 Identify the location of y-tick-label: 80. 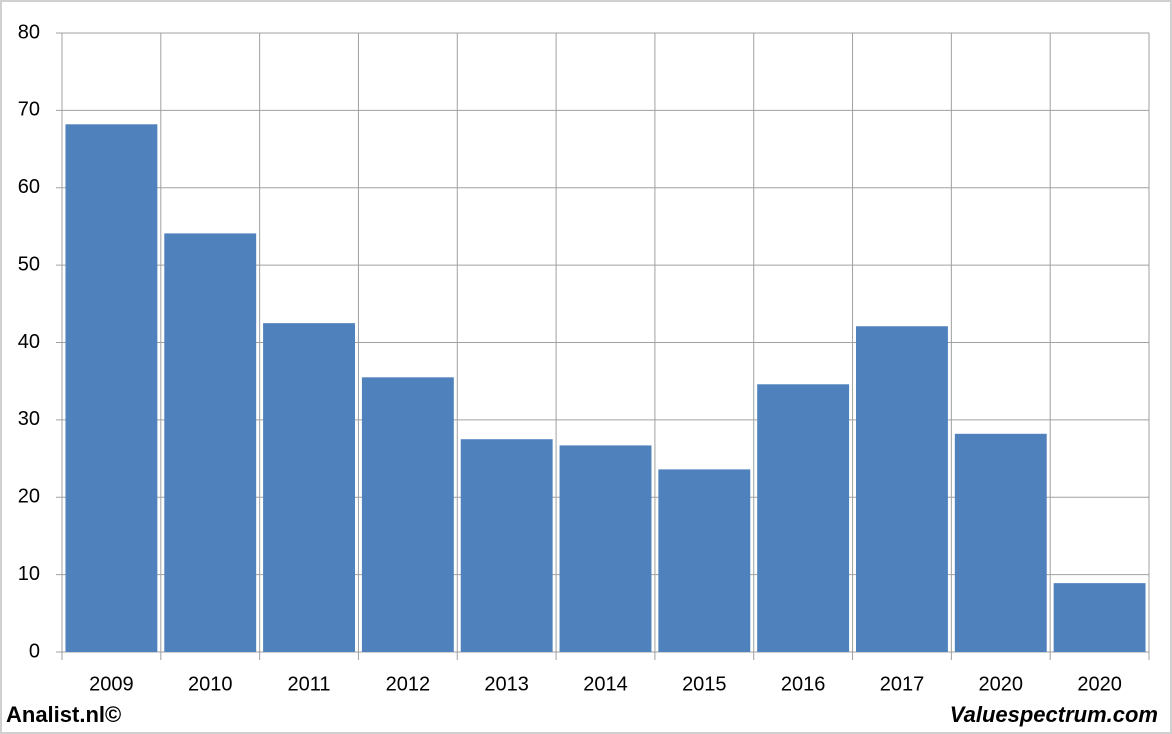
(29, 32).